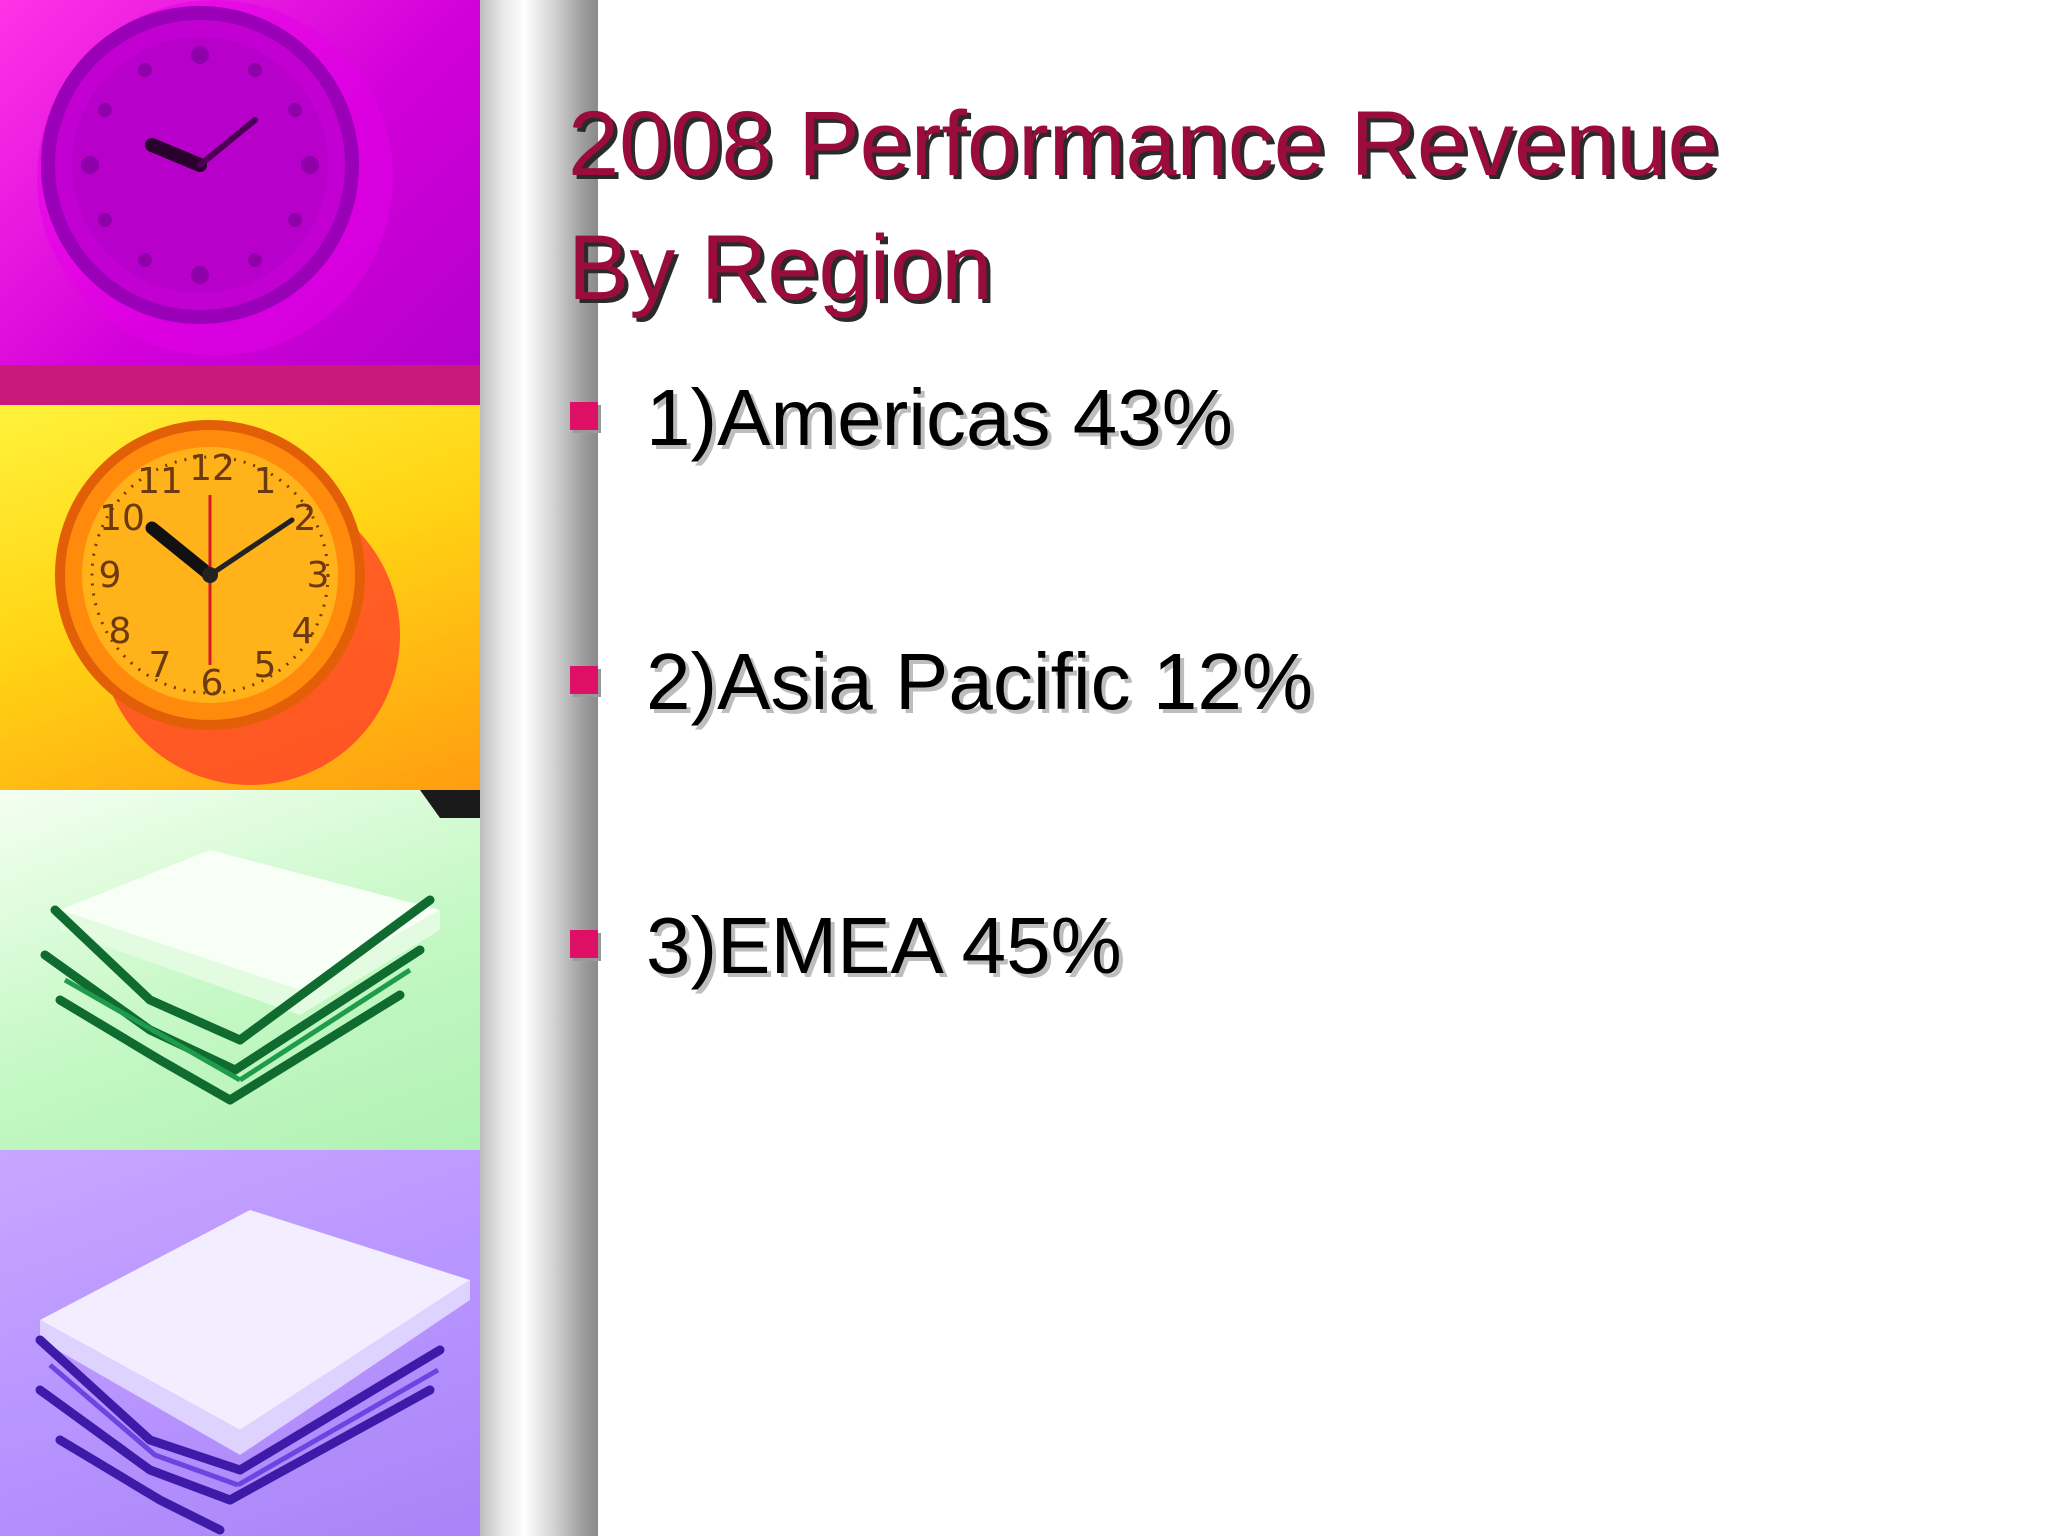  What do you see at coordinates (212, 468) in the screenshot?
I see `svg-text: 12` at bounding box center [212, 468].